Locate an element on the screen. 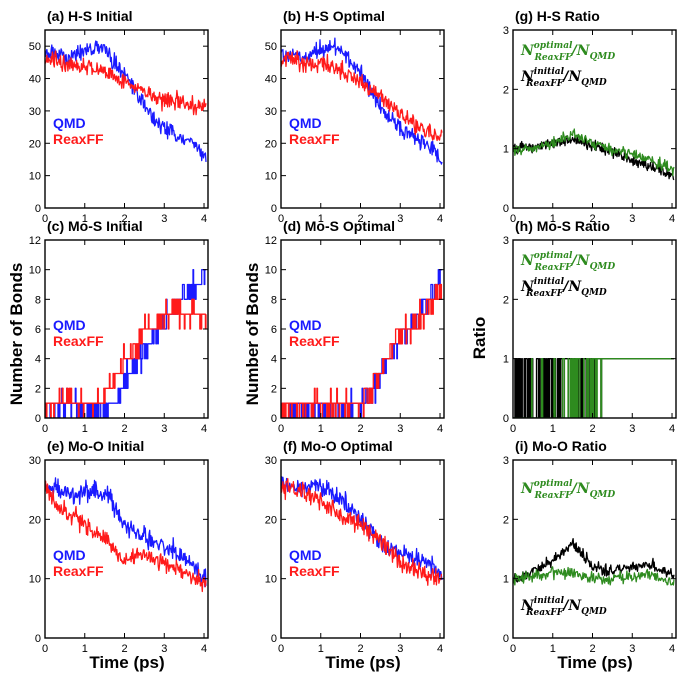 This screenshot has height=677, width=685. panel-c-title: (c) Mo-S Initial is located at coordinates (95, 226).